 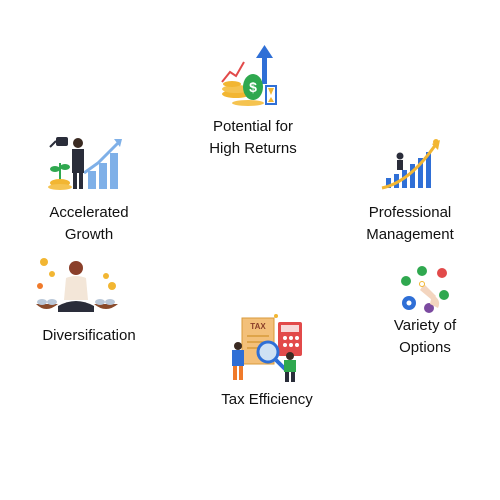 What do you see at coordinates (410, 223) in the screenshot?
I see `benefit-label: Professional Management` at bounding box center [410, 223].